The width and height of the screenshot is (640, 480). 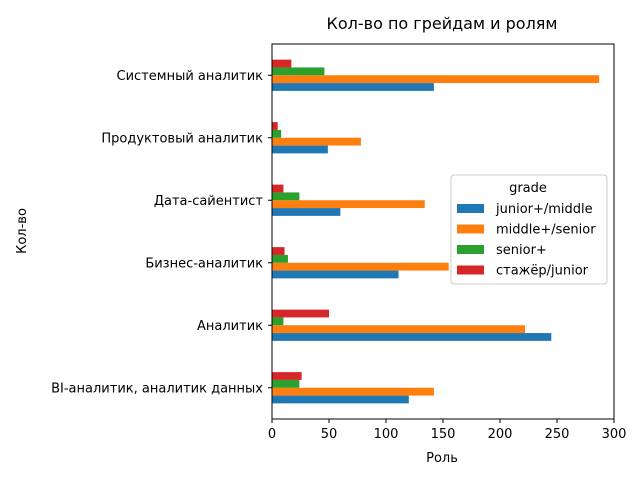 I want to click on x-tick-label: 250, so click(x=557, y=434).